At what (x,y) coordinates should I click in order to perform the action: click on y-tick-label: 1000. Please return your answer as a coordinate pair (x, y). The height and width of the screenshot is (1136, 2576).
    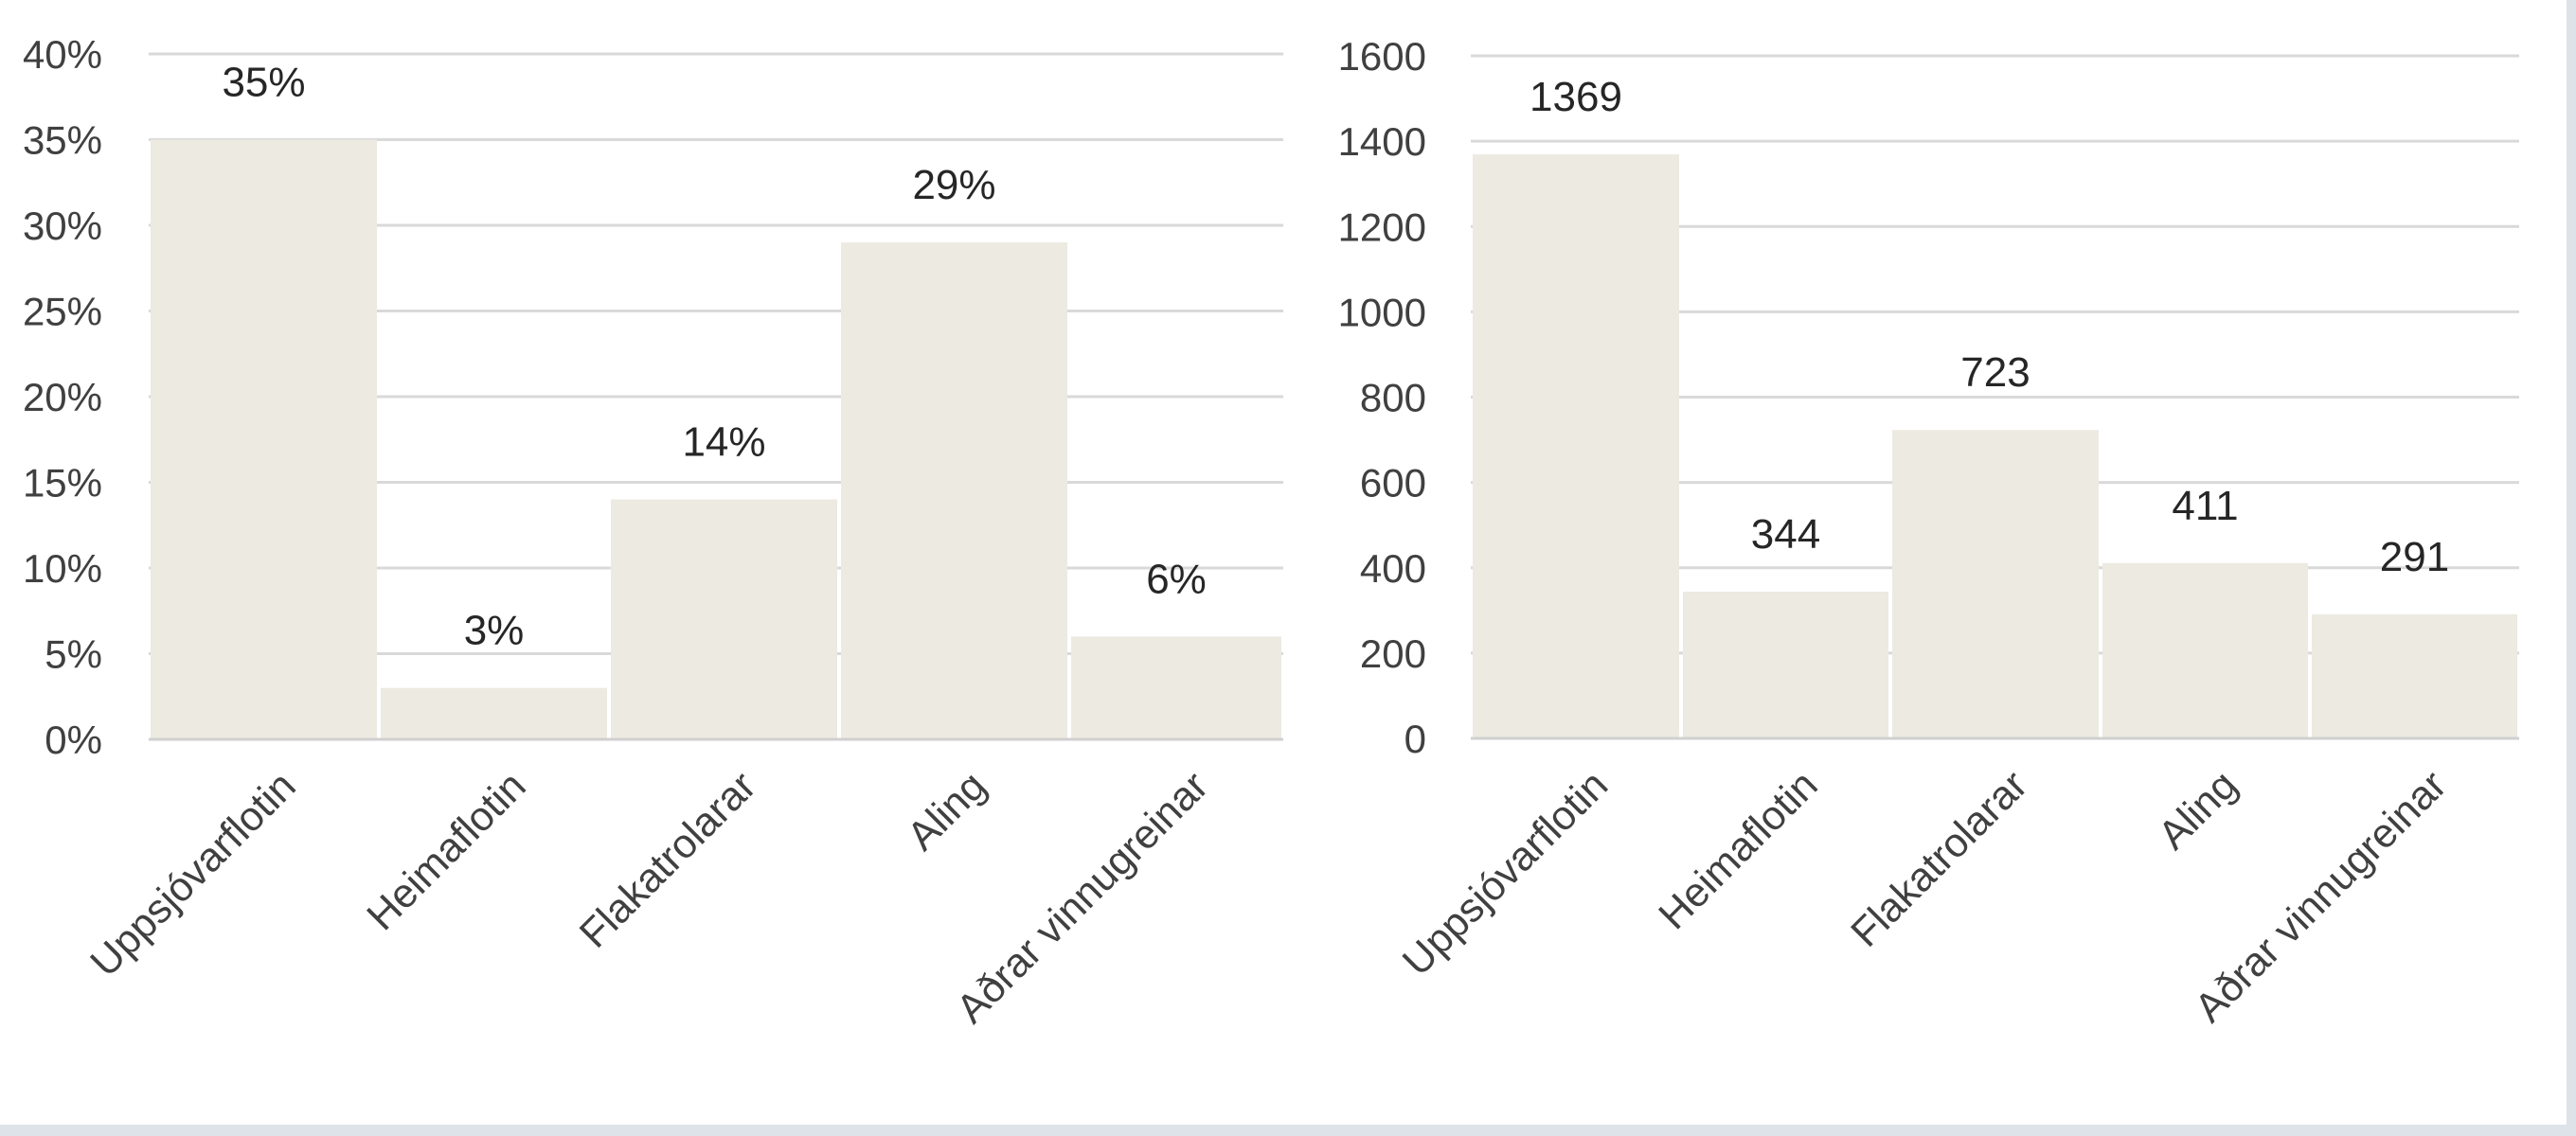
    Looking at the image, I should click on (1382, 312).